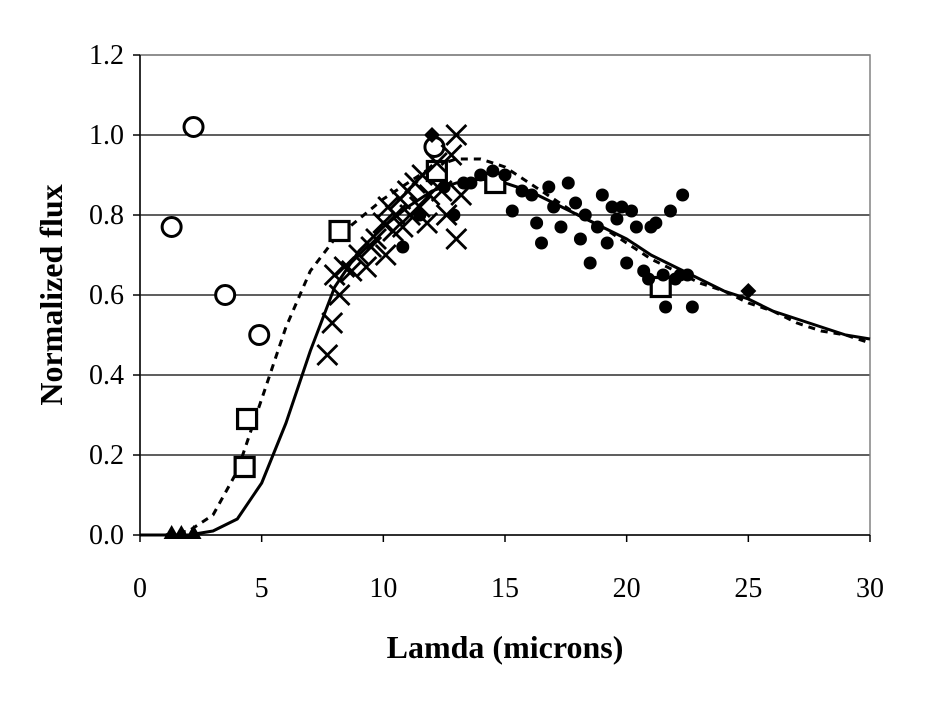  Describe the element at coordinates (106, 375) in the screenshot. I see `y-tick-label-2: 0.4` at that location.